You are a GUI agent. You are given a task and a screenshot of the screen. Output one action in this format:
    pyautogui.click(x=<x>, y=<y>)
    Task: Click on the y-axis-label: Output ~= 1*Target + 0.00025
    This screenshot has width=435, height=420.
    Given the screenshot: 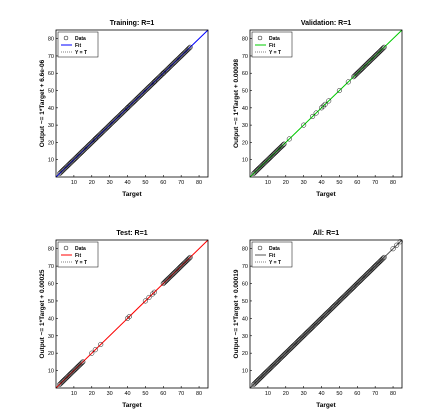 What is the action you would take?
    pyautogui.click(x=42, y=313)
    